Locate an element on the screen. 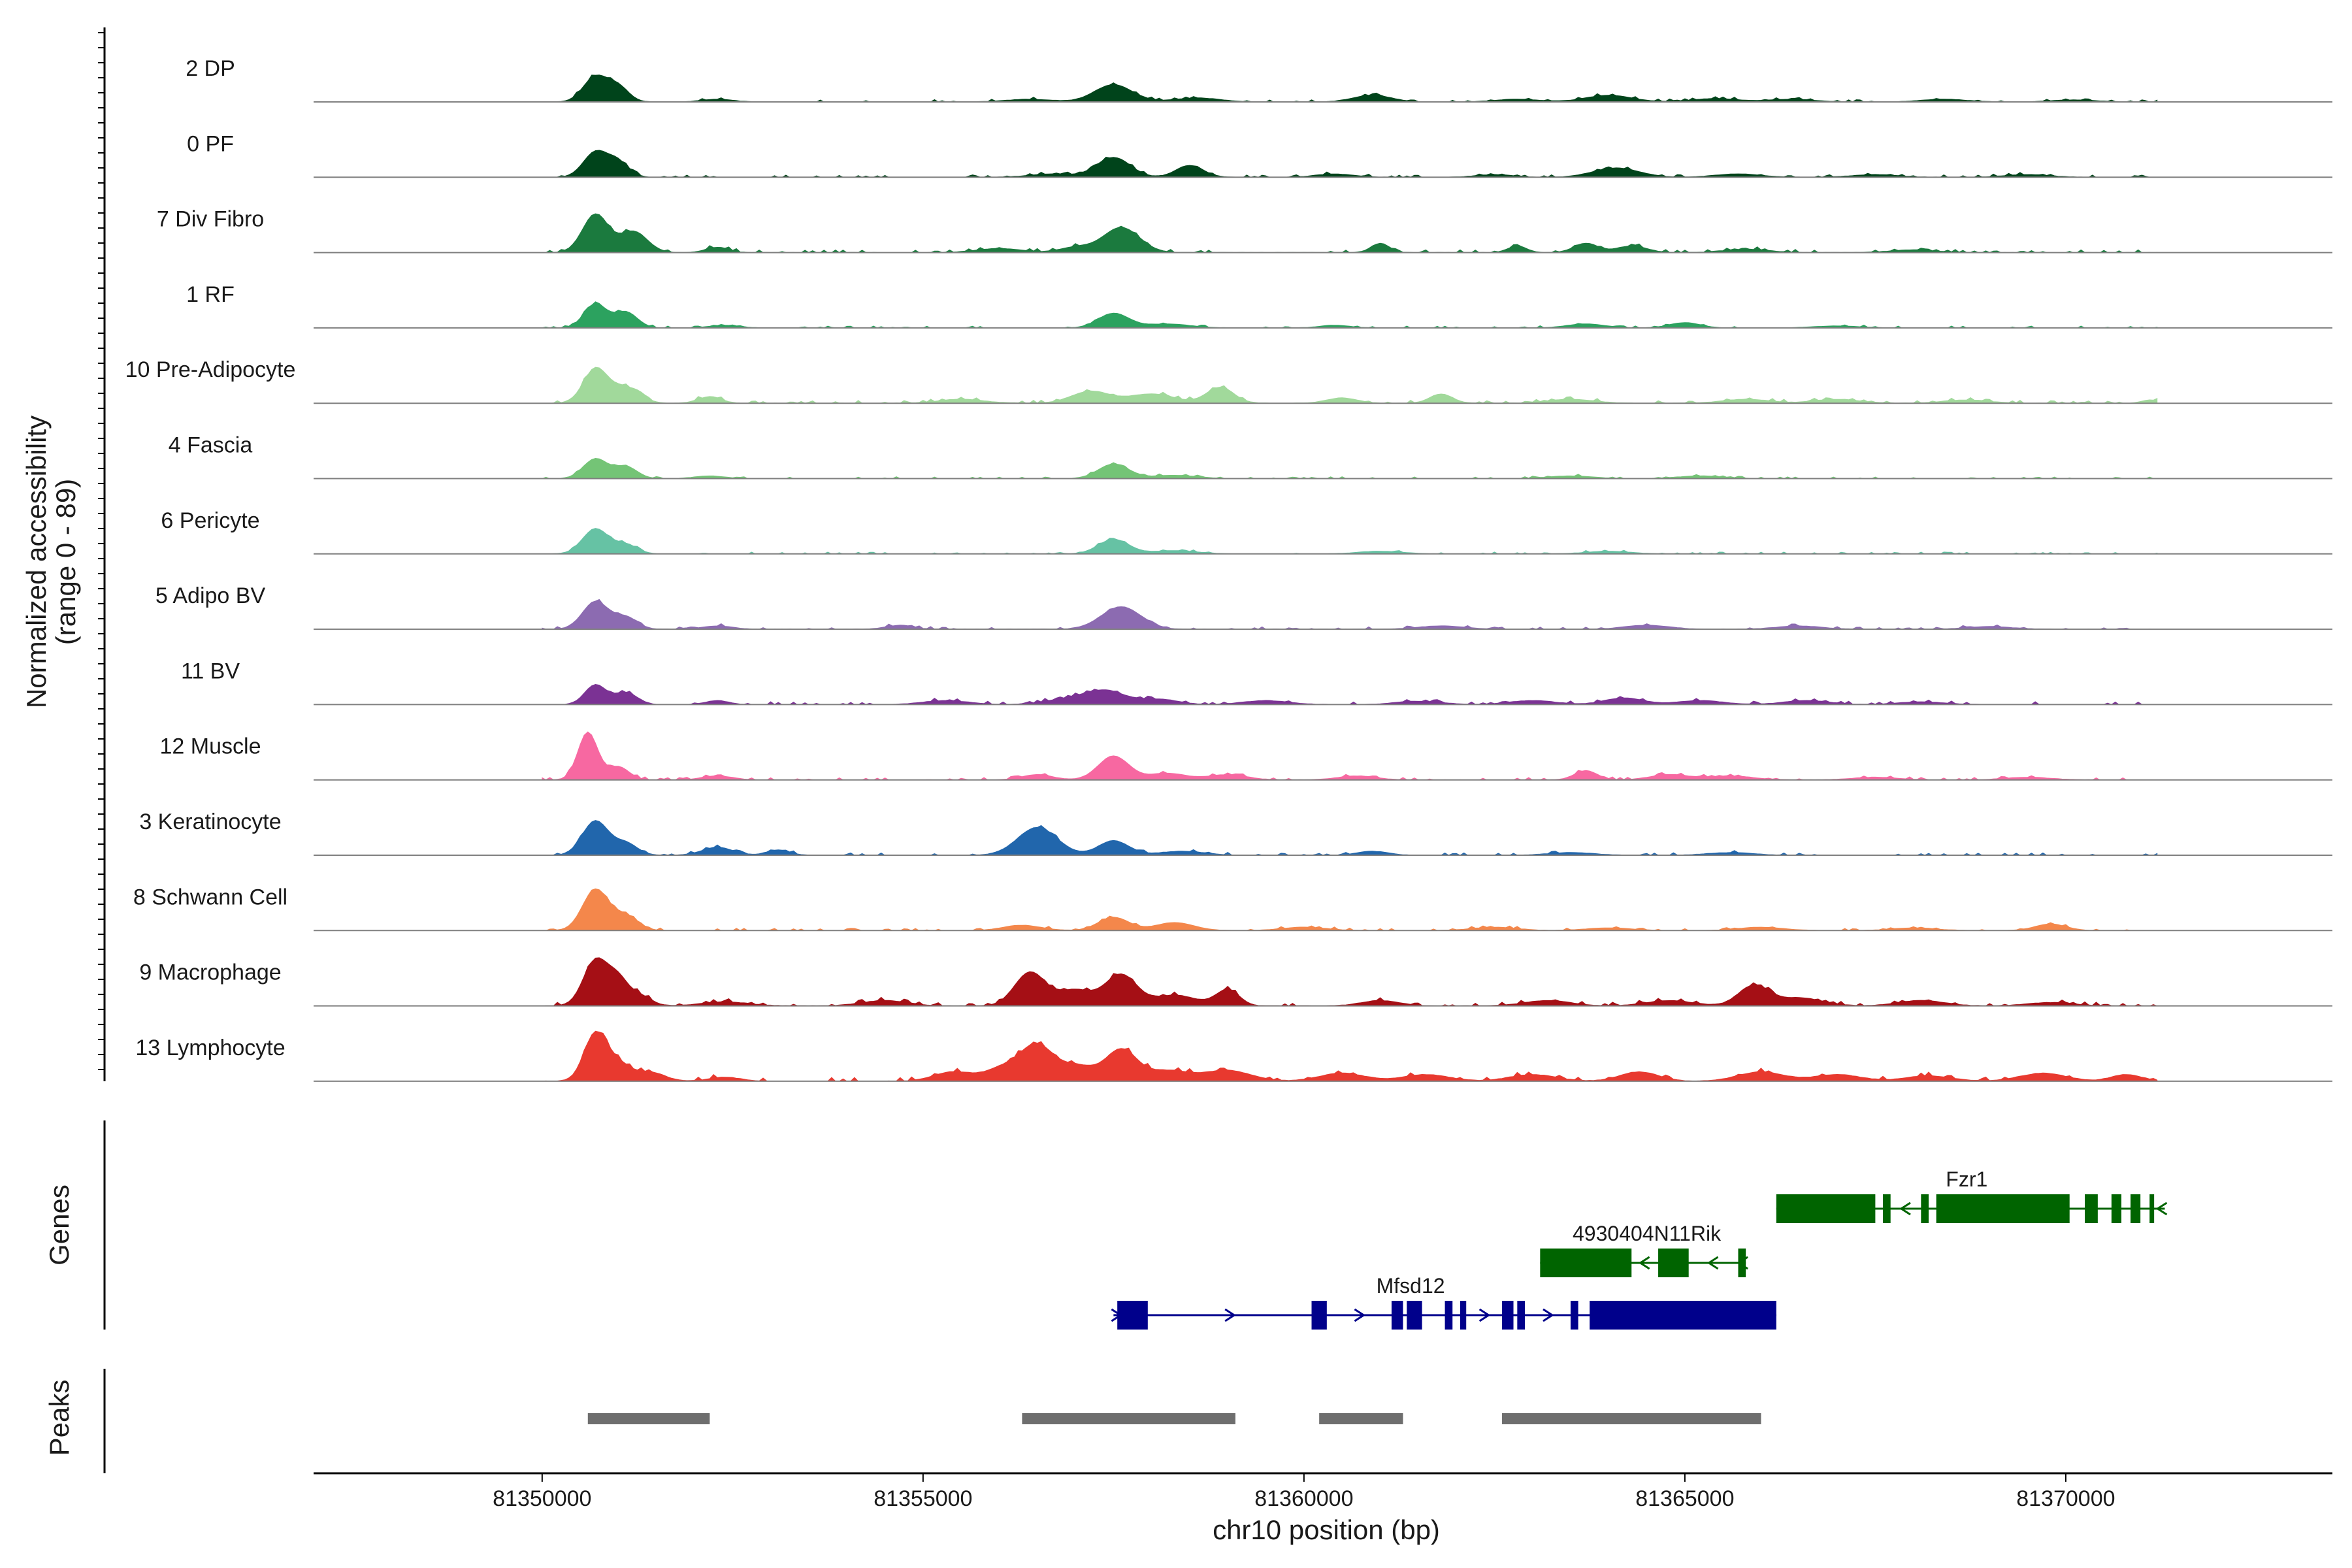 This screenshot has width=2352, height=1568. track-3-keratinocyte: 3 Keratinocyte is located at coordinates (1235, 832).